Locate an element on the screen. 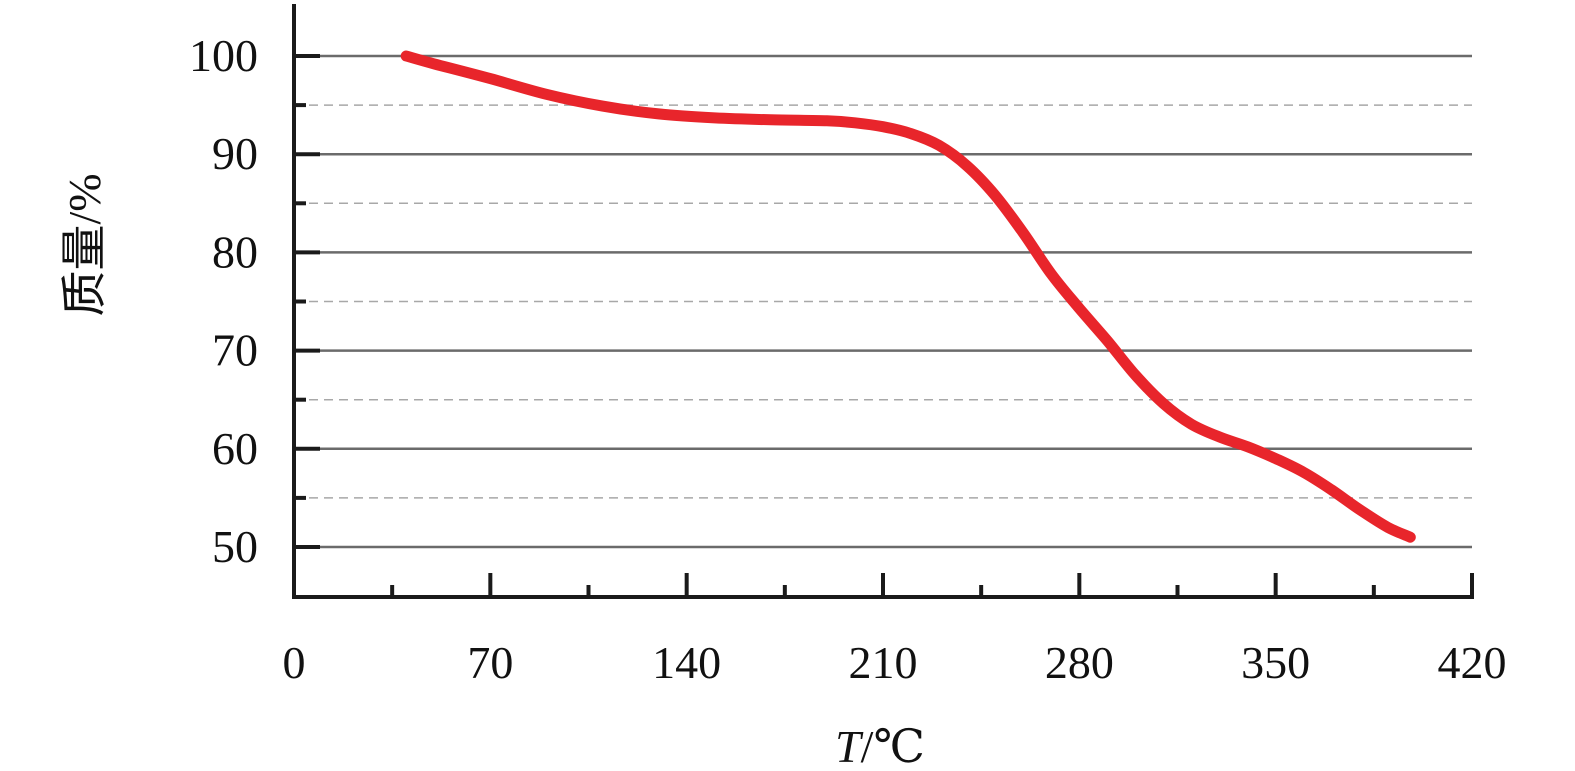  y-axis-title: 质量/% is located at coordinates (84, 244).